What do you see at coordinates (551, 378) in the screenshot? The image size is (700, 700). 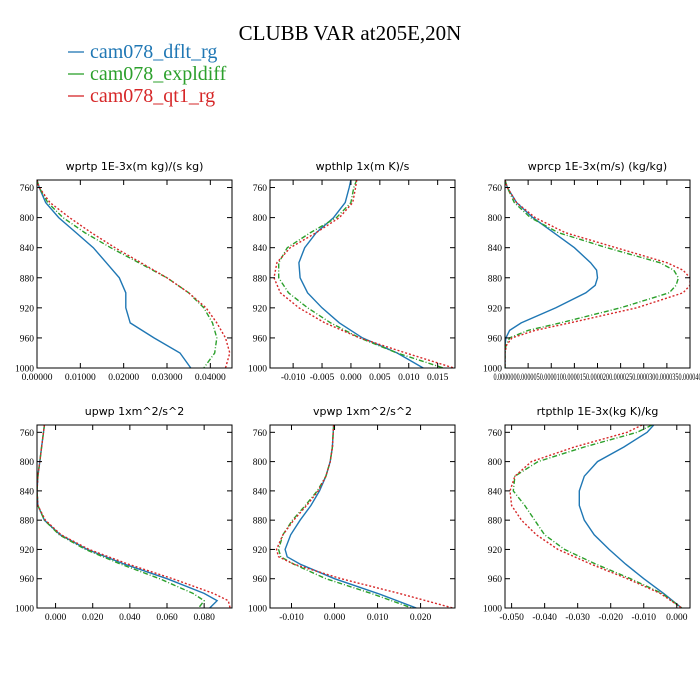 I see `x-tick-label: 0.000010` at bounding box center [551, 378].